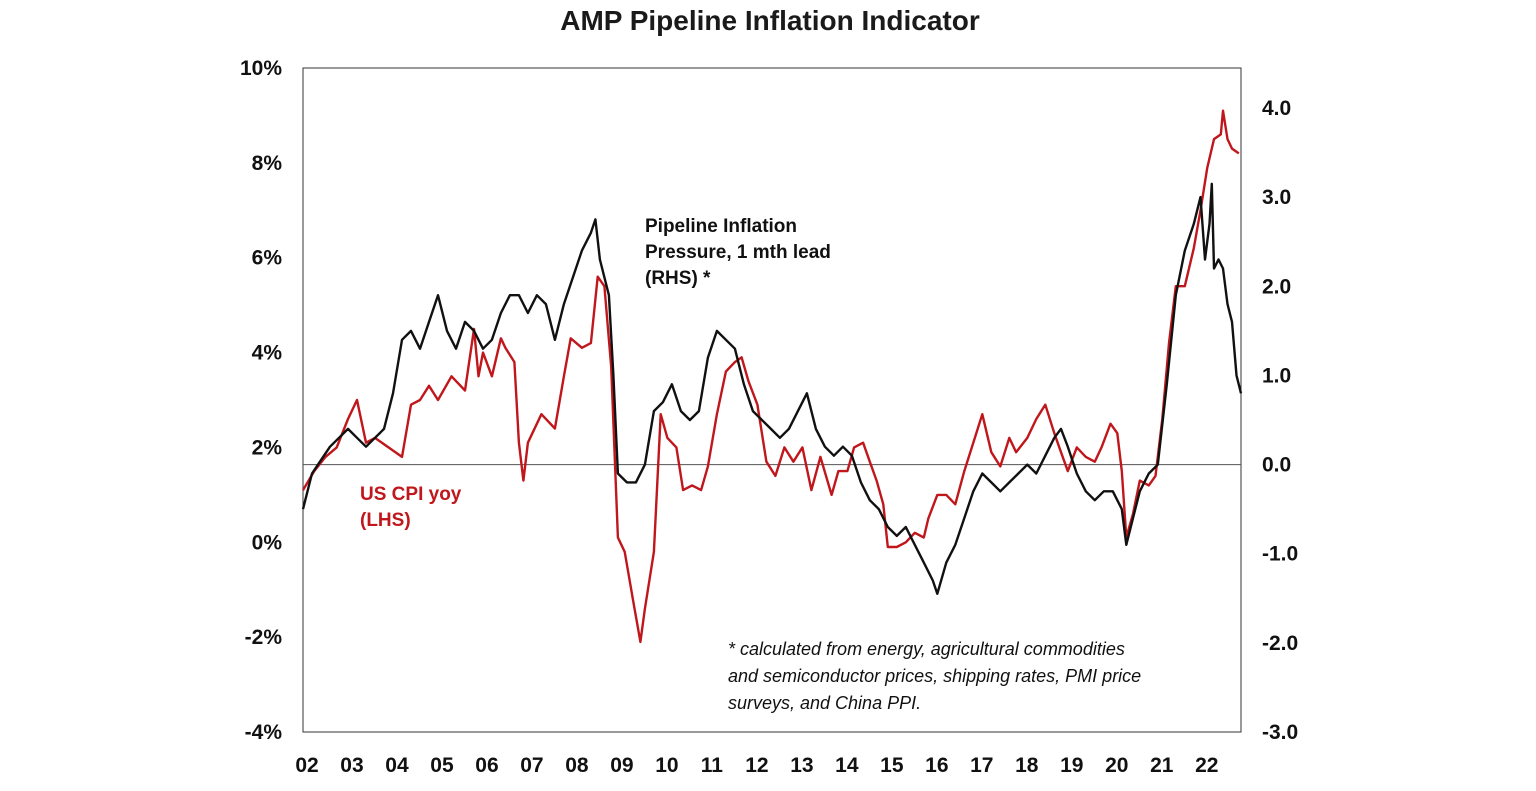 This screenshot has width=1536, height=791. What do you see at coordinates (936, 765) in the screenshot?
I see `x-tick-label: 16` at bounding box center [936, 765].